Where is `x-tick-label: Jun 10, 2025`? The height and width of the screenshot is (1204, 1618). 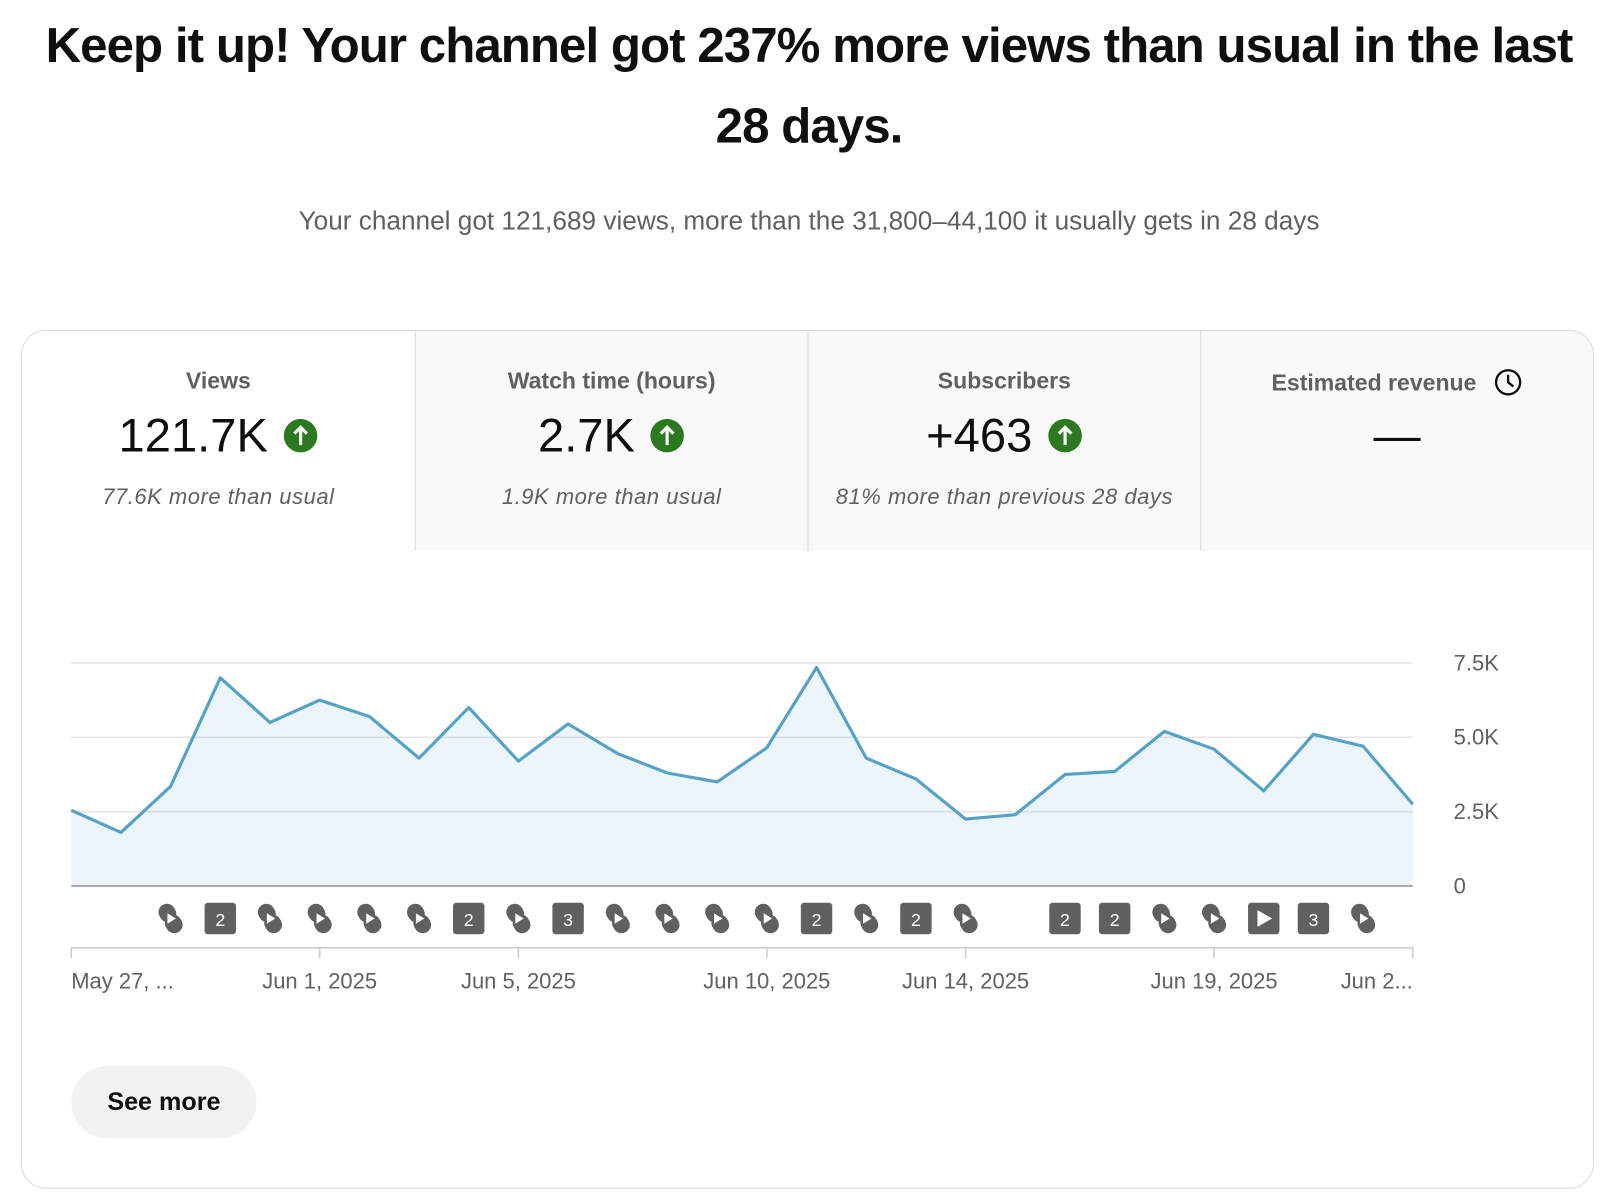
x-tick-label: Jun 10, 2025 is located at coordinates (766, 981).